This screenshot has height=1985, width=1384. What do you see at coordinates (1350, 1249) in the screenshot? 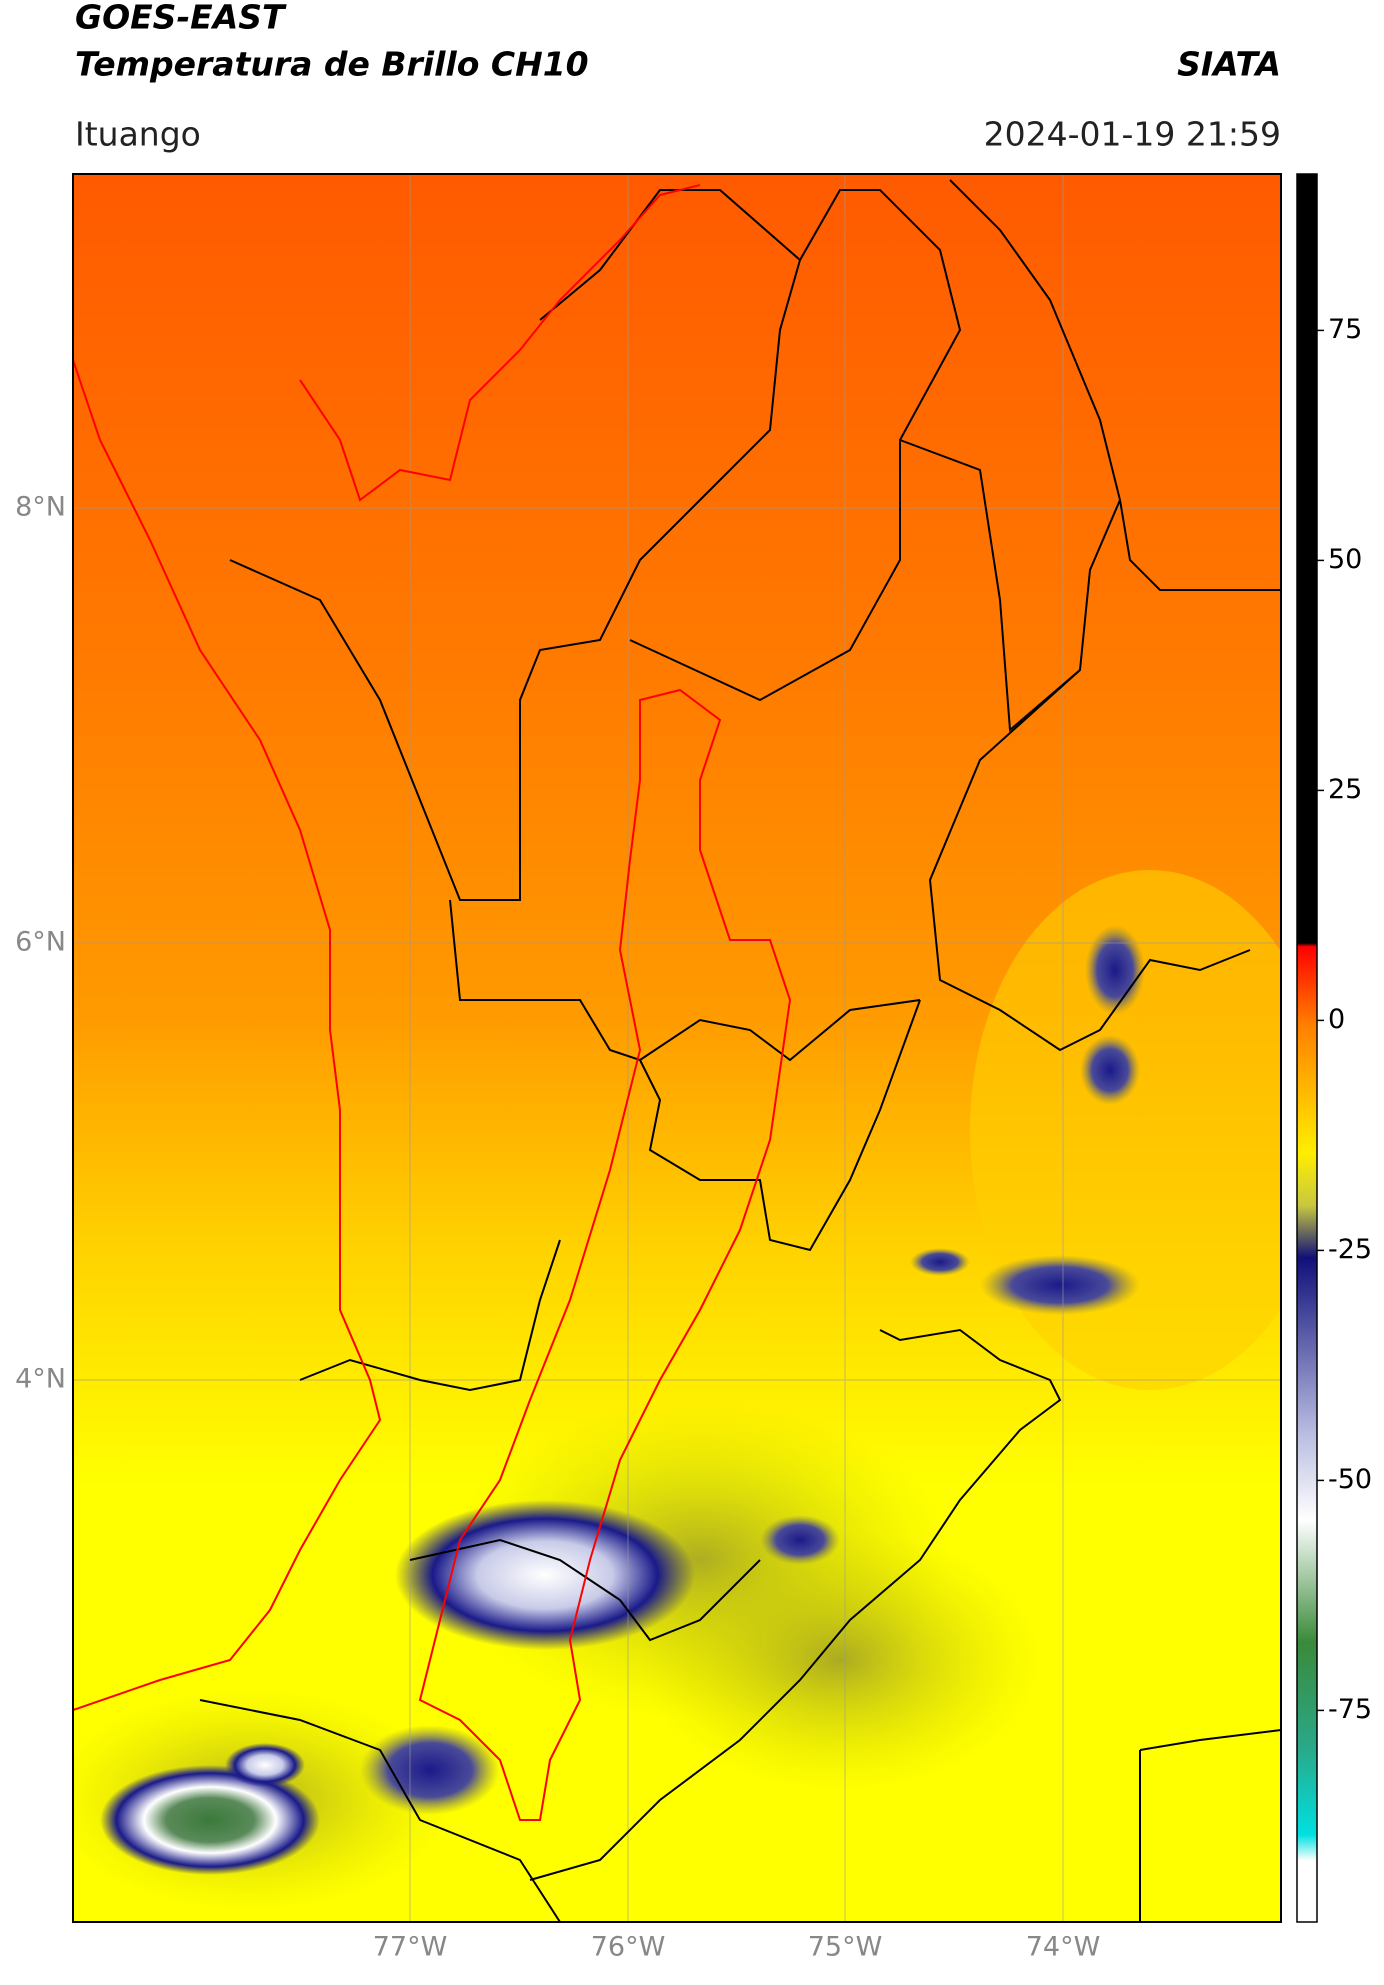
I see `colorbar-tick-label: -25` at bounding box center [1350, 1249].